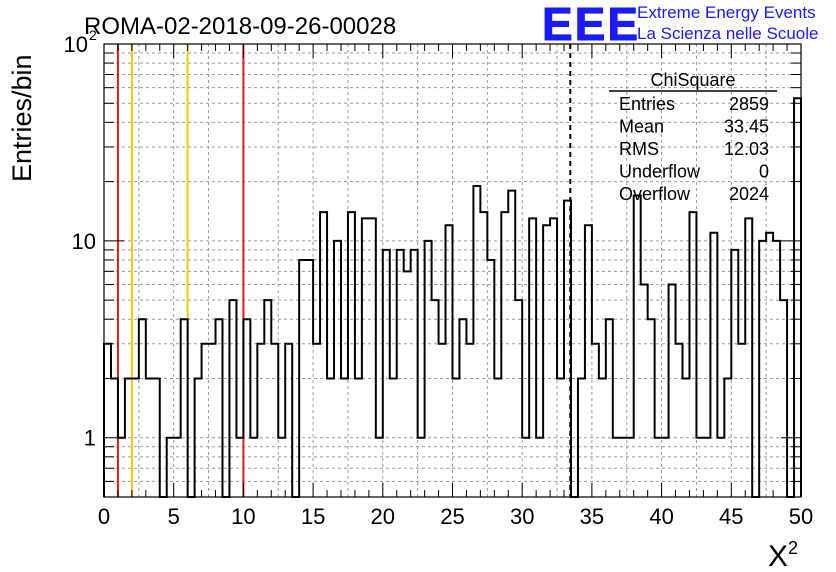 This screenshot has width=836, height=572. Describe the element at coordinates (692, 80) in the screenshot. I see `stats-title: ChiSquare` at that location.